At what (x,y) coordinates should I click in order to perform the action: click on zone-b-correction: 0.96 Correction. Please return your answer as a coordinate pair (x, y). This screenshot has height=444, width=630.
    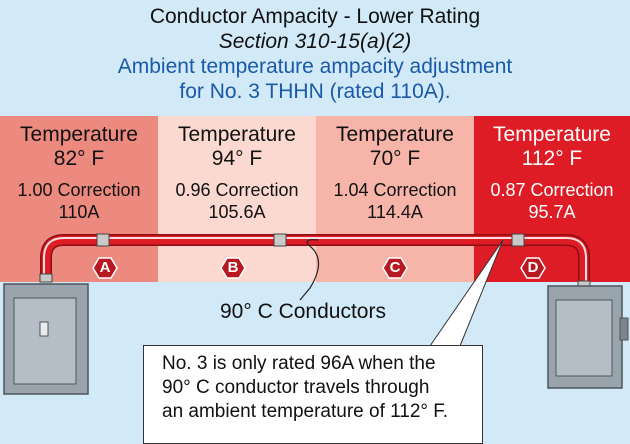
    Looking at the image, I should click on (237, 190).